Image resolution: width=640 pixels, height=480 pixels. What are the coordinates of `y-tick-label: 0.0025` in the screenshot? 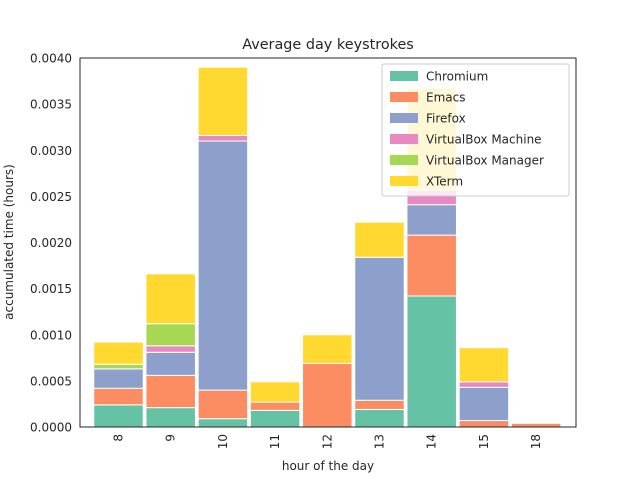 It's located at (51, 197).